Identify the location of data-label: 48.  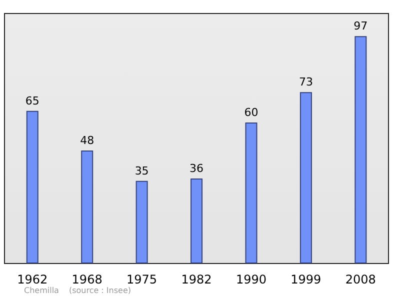
(87, 140).